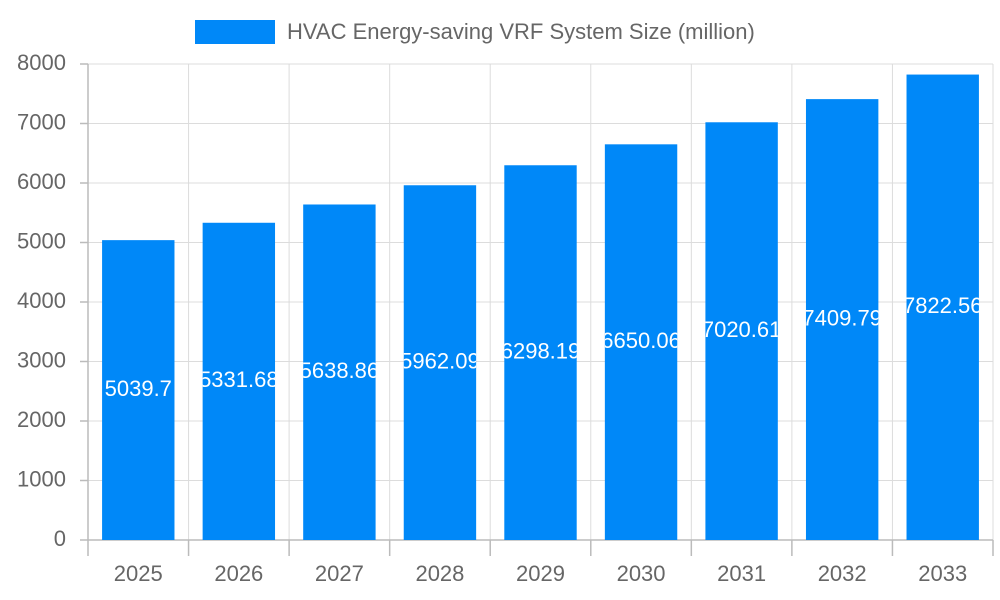 Image resolution: width=1000 pixels, height=600 pixels. Describe the element at coordinates (540, 573) in the screenshot. I see `x-tick-label: 2029` at that location.